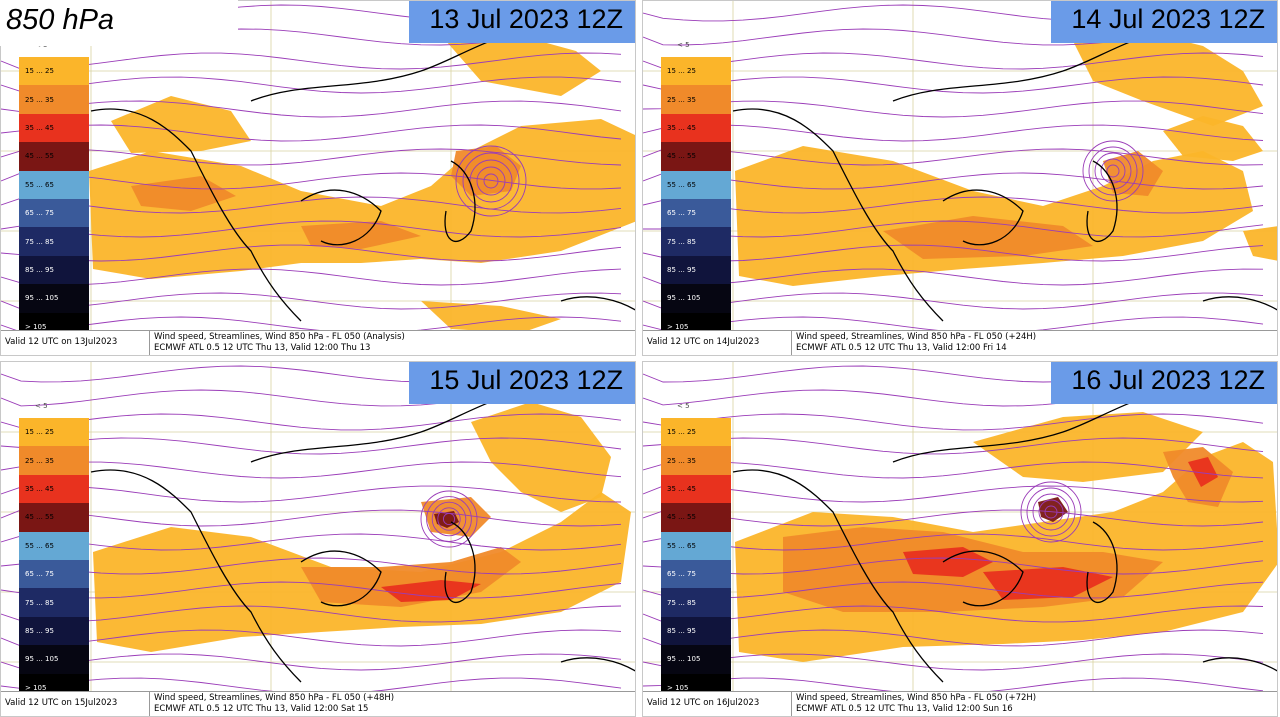 This screenshot has width=1280, height=717. I want to click on legend-swatch: 15 ... 25, so click(696, 71).